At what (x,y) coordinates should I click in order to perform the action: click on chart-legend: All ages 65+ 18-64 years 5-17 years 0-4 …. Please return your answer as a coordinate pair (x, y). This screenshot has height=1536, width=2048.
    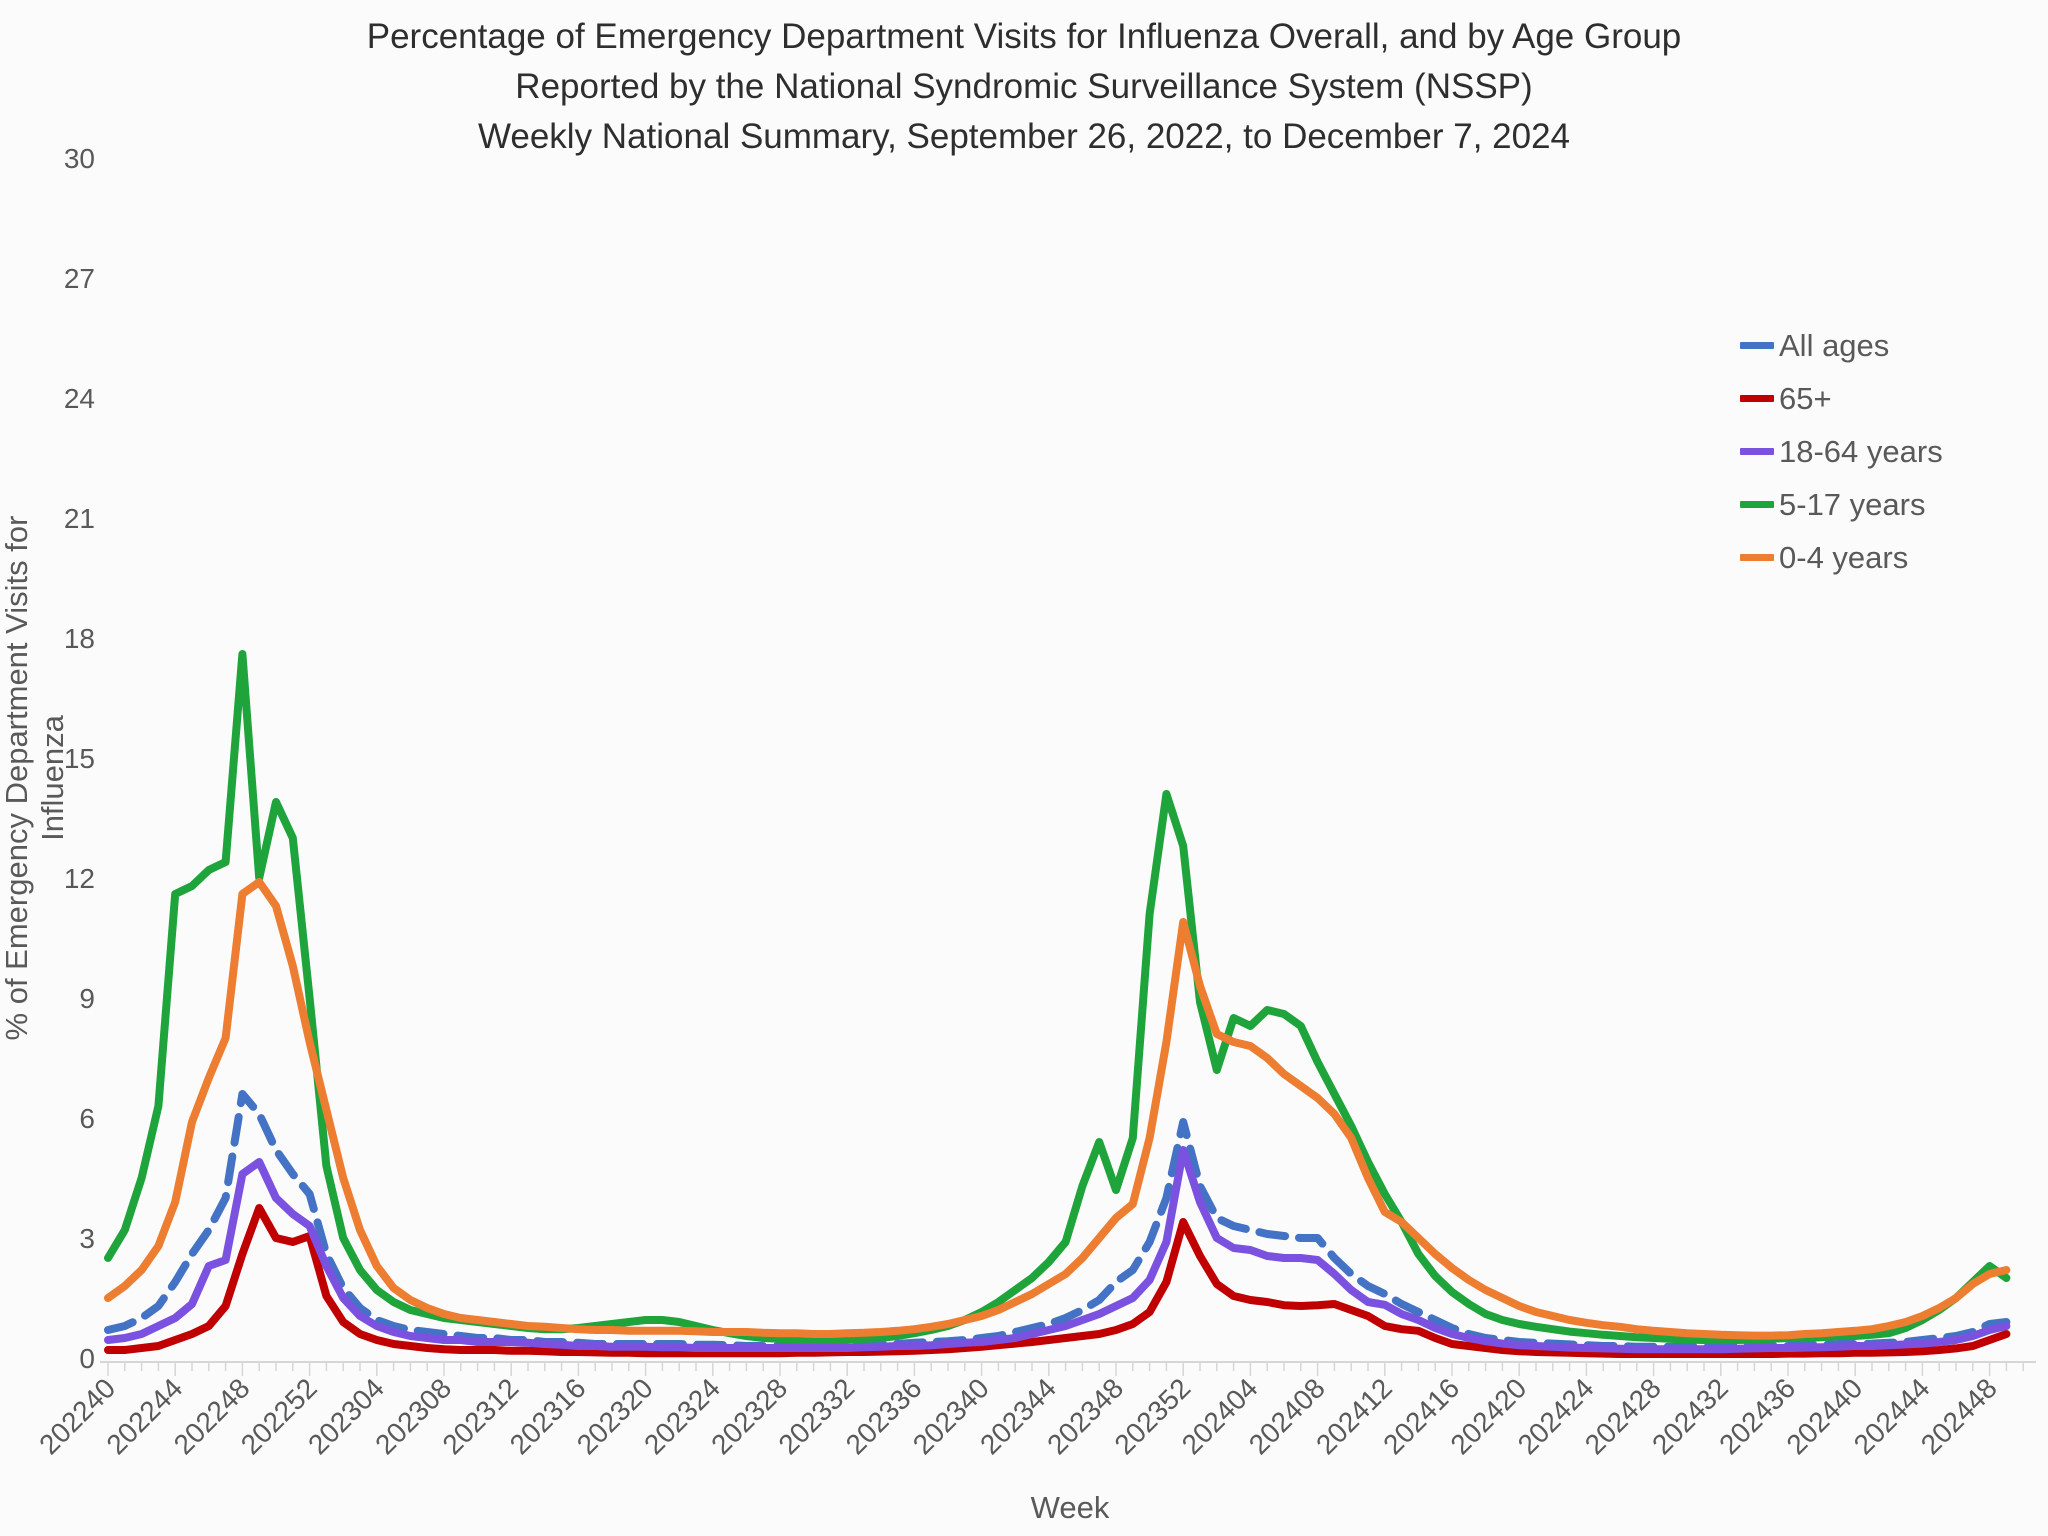
    Looking at the image, I should click on (1841, 451).